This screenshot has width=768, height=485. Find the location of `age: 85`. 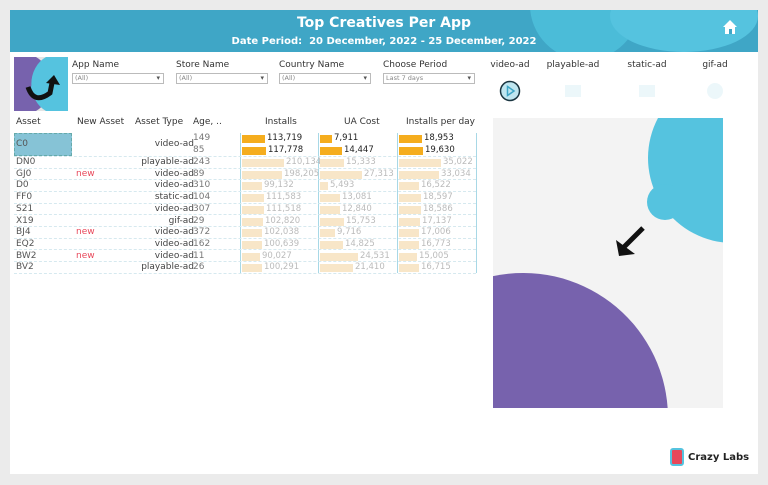

age: 85 is located at coordinates (199, 150).